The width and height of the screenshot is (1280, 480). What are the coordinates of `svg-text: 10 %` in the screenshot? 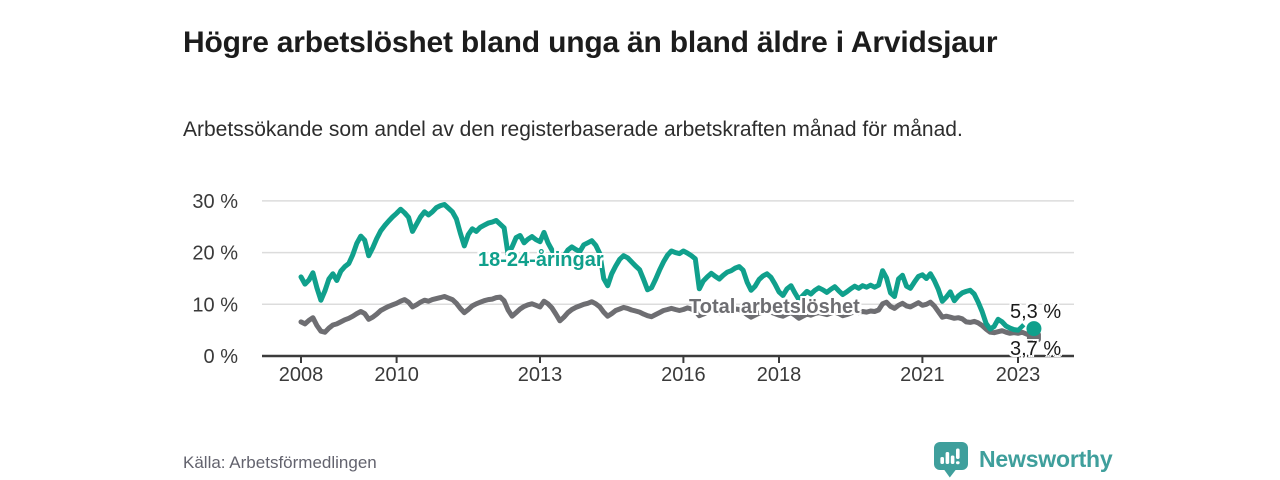 It's located at (215, 305).